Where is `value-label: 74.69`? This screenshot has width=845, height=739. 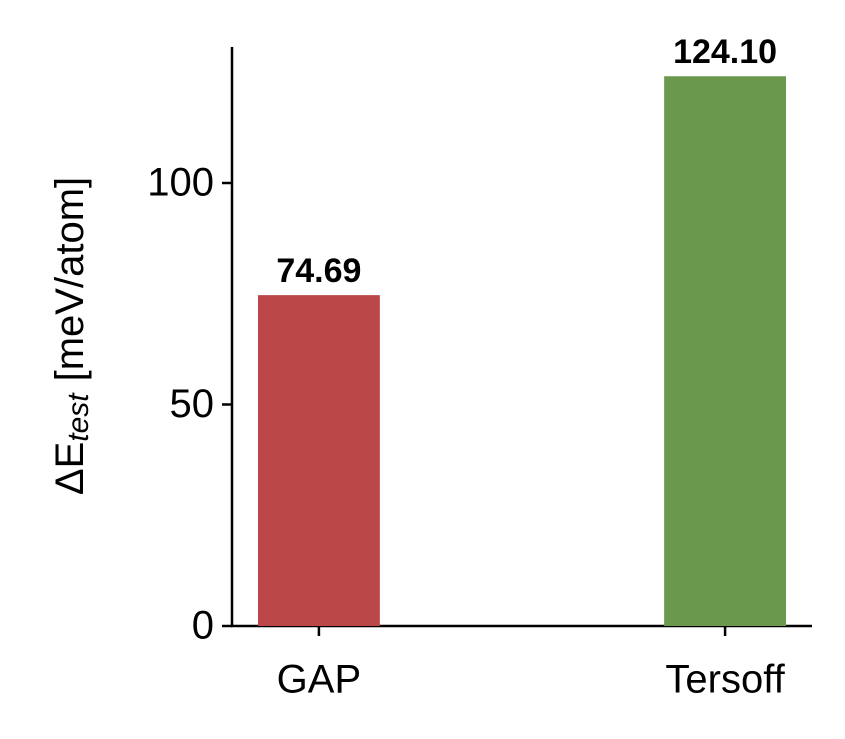
value-label: 74.69 is located at coordinates (318, 271).